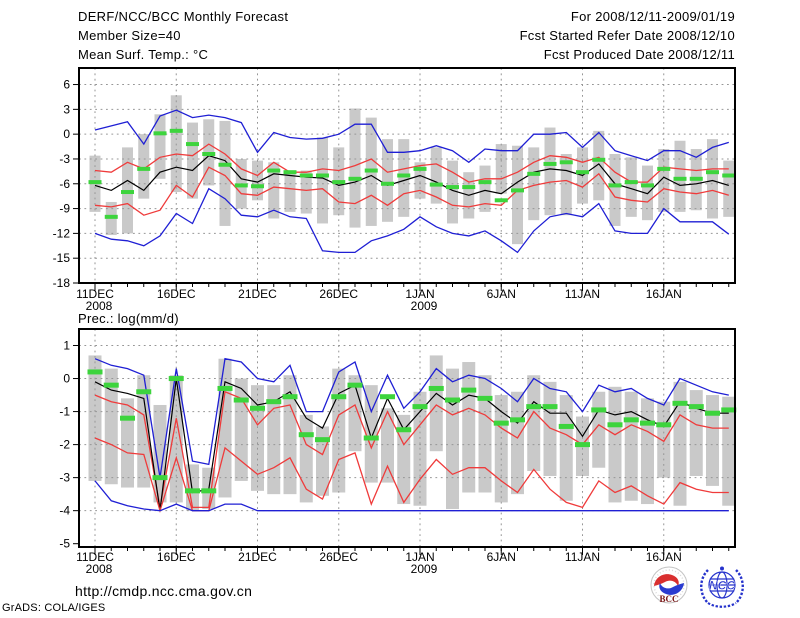 The image size is (800, 618). What do you see at coordinates (64, 412) in the screenshot?
I see `y-tick-label: -1` at bounding box center [64, 412].